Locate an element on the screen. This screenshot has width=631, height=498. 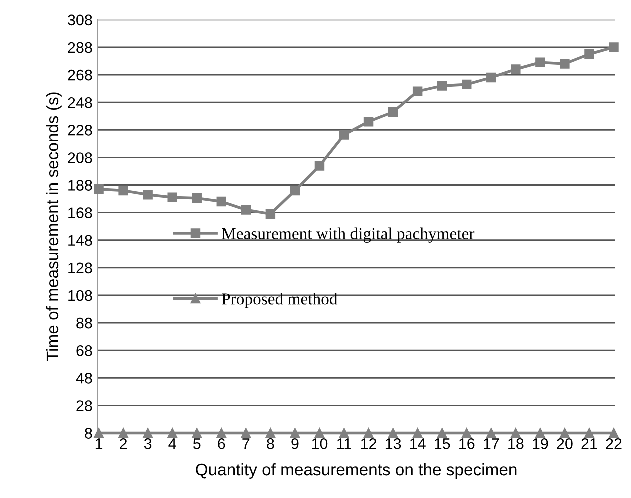
x-tick-label: 15 is located at coordinates (442, 444).